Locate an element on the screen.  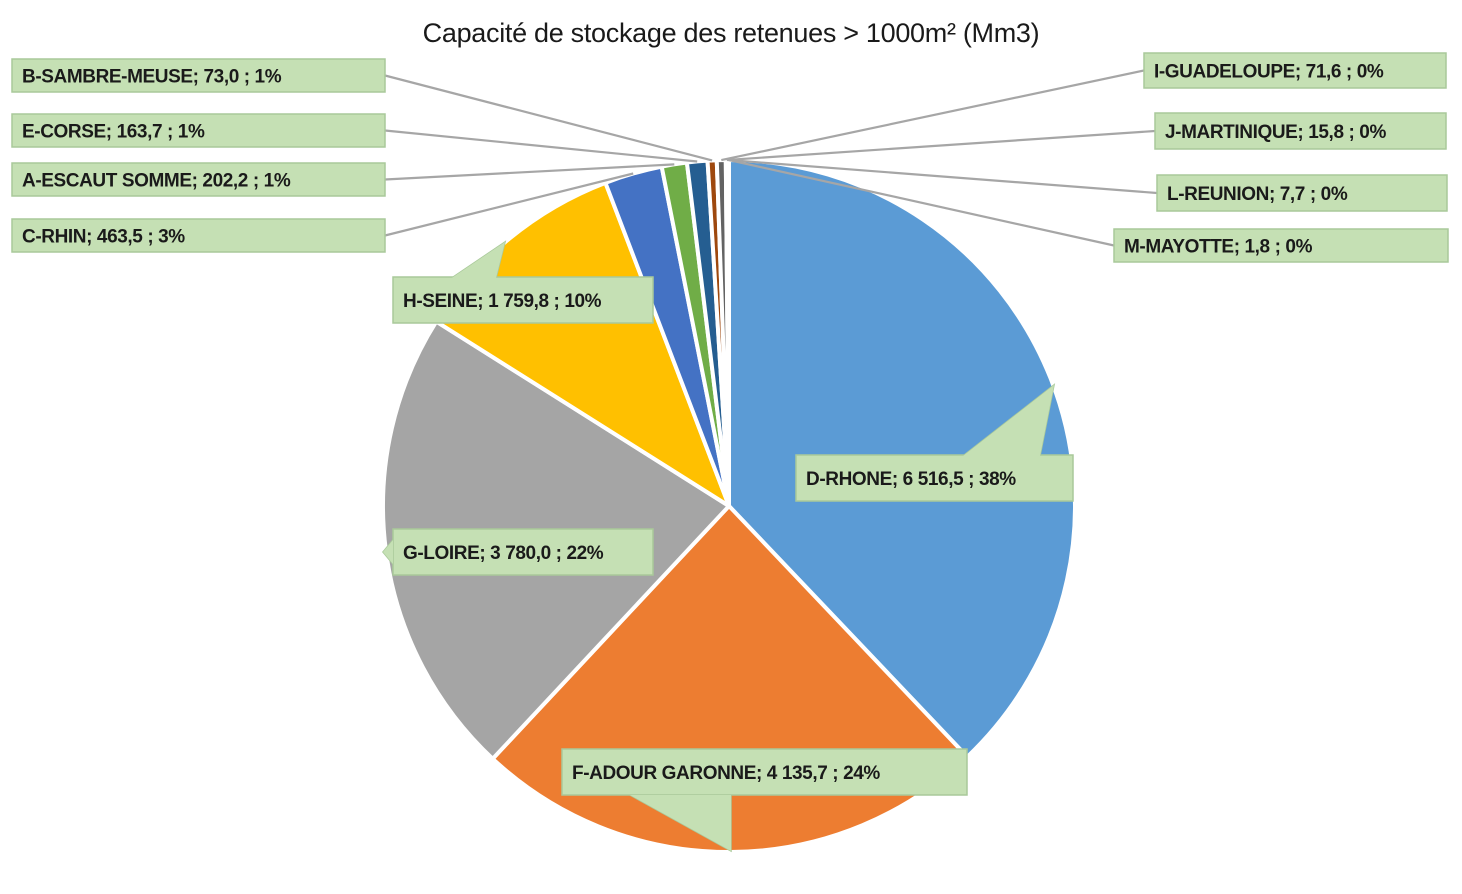
data-label-i-guadeloupe: I-GUADELOUPE; 71,6 ; 0% is located at coordinates (1084, 107).